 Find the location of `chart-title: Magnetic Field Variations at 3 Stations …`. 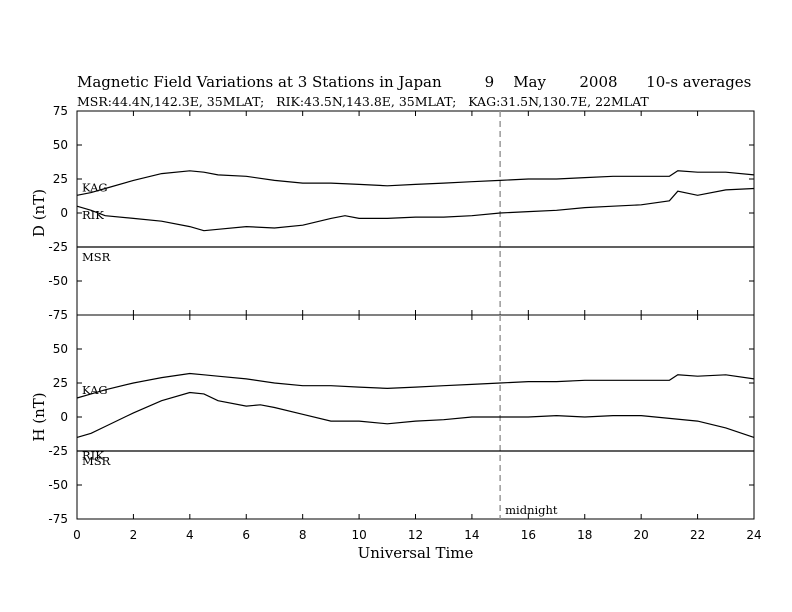

chart-title: Magnetic Field Variations at 3 Stations … is located at coordinates (414, 82).